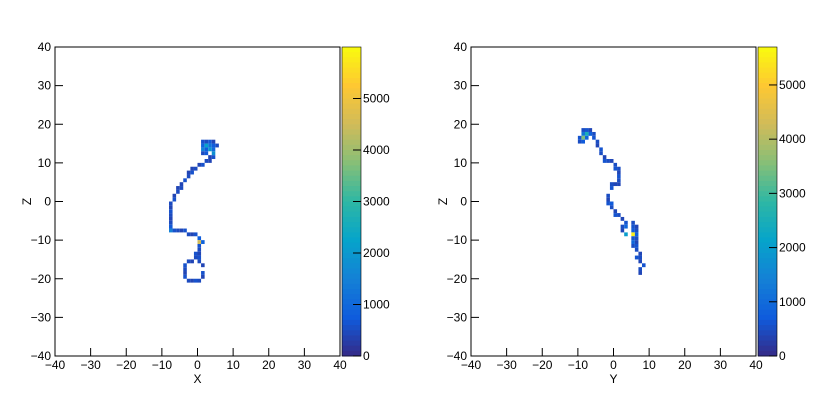  What do you see at coordinates (197, 365) in the screenshot?
I see `x-tick-label: 0` at bounding box center [197, 365].